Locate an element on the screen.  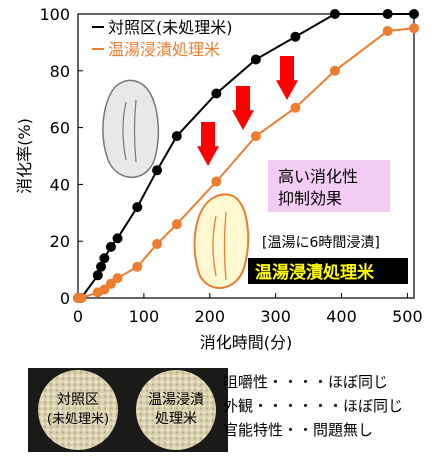
note-sensory: 官能特性・・問題無し is located at coordinates (298, 430).